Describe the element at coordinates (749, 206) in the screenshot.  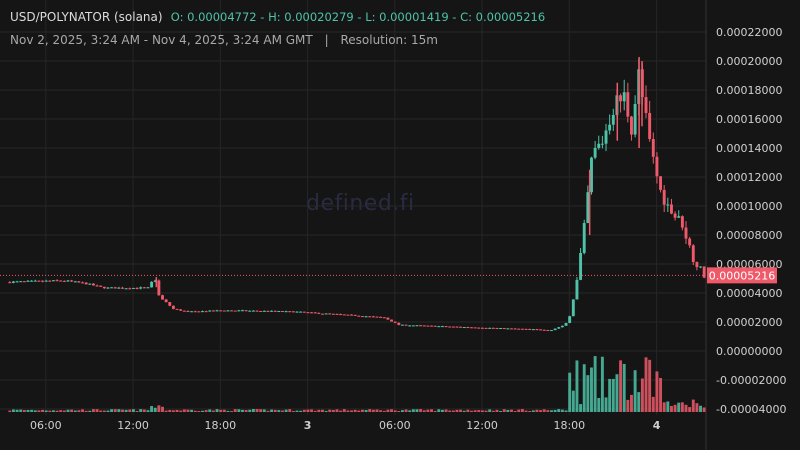
I see `y-tick-label: 0.00010000` at that location.